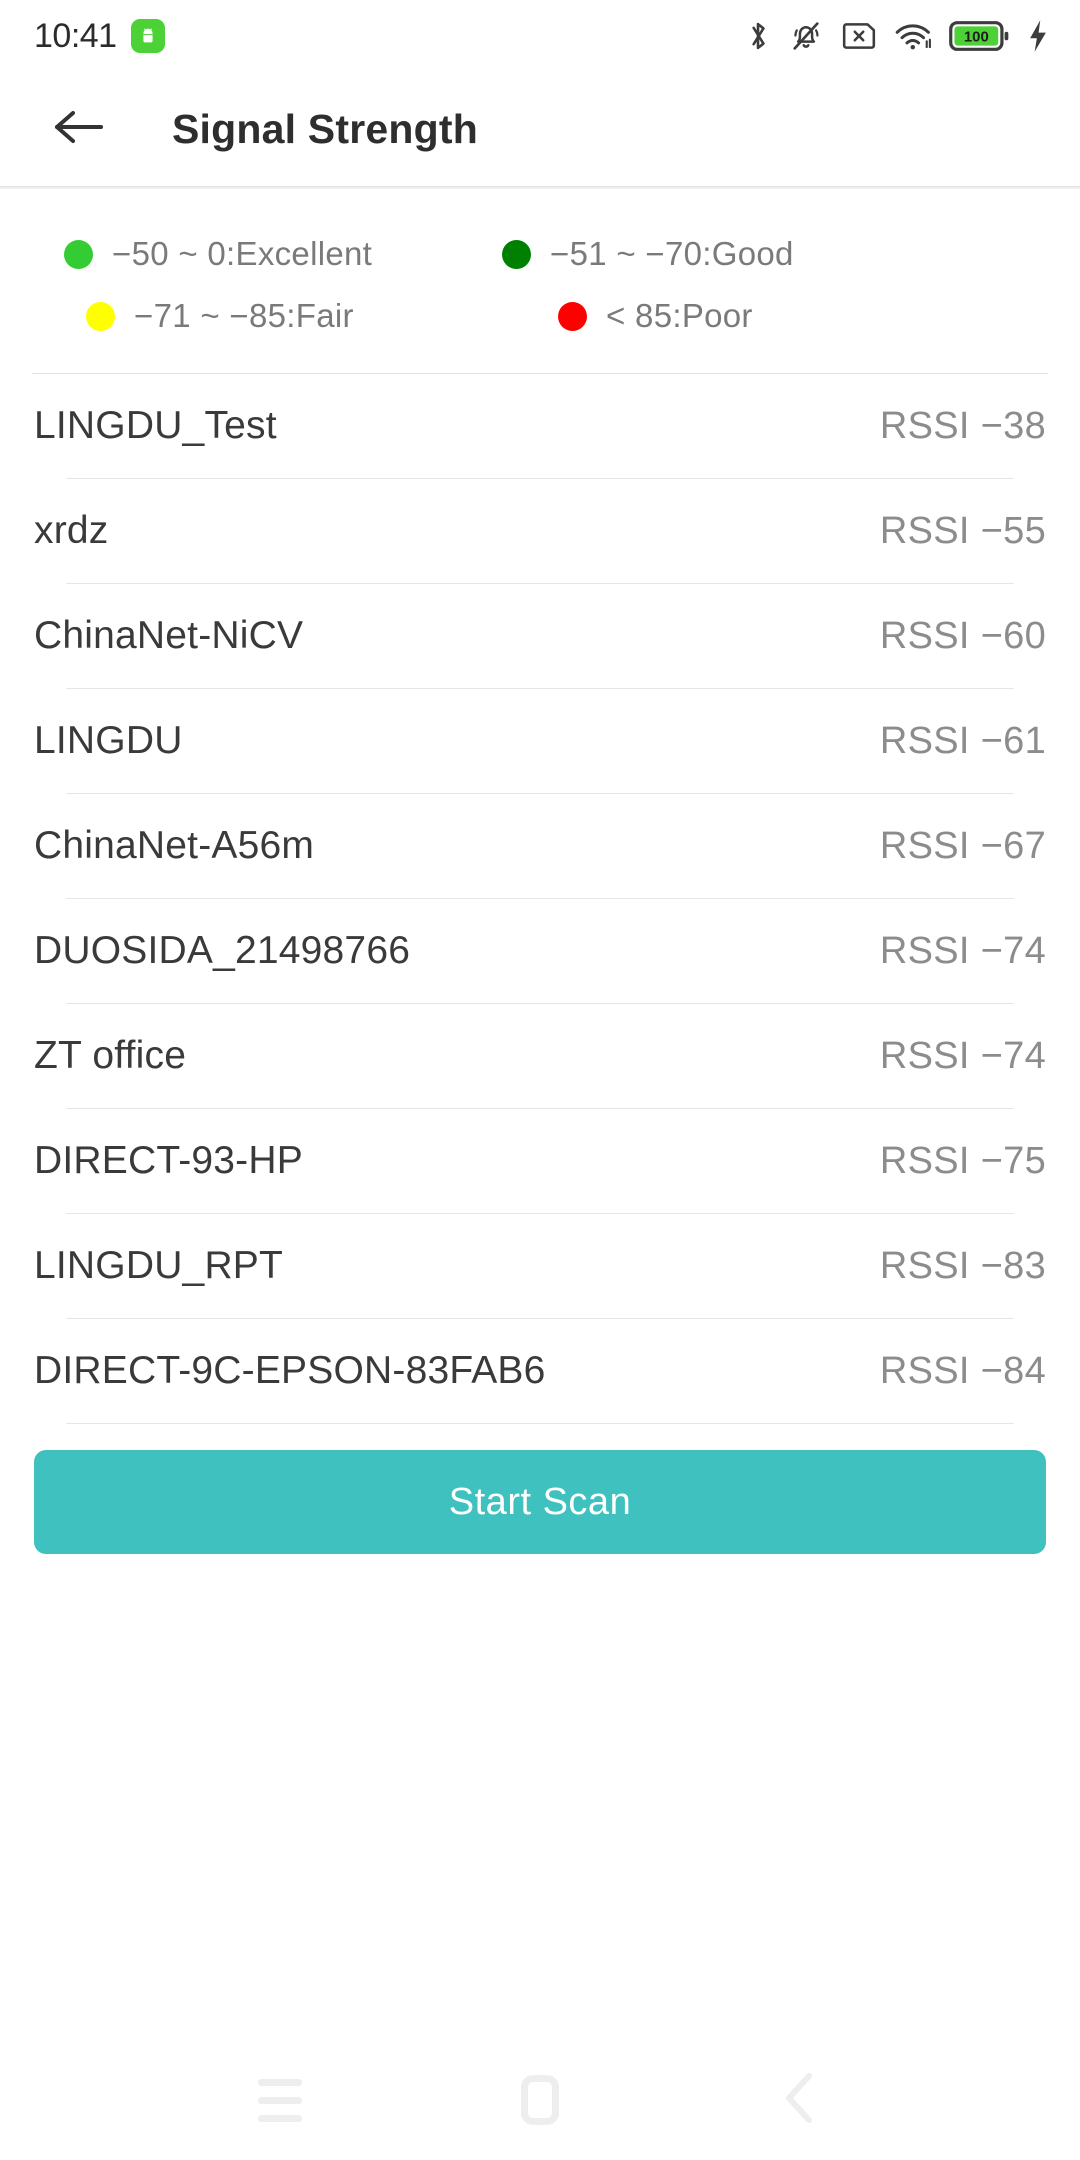  What do you see at coordinates (110, 1055) in the screenshot?
I see `wifi-ssid: ZT office` at bounding box center [110, 1055].